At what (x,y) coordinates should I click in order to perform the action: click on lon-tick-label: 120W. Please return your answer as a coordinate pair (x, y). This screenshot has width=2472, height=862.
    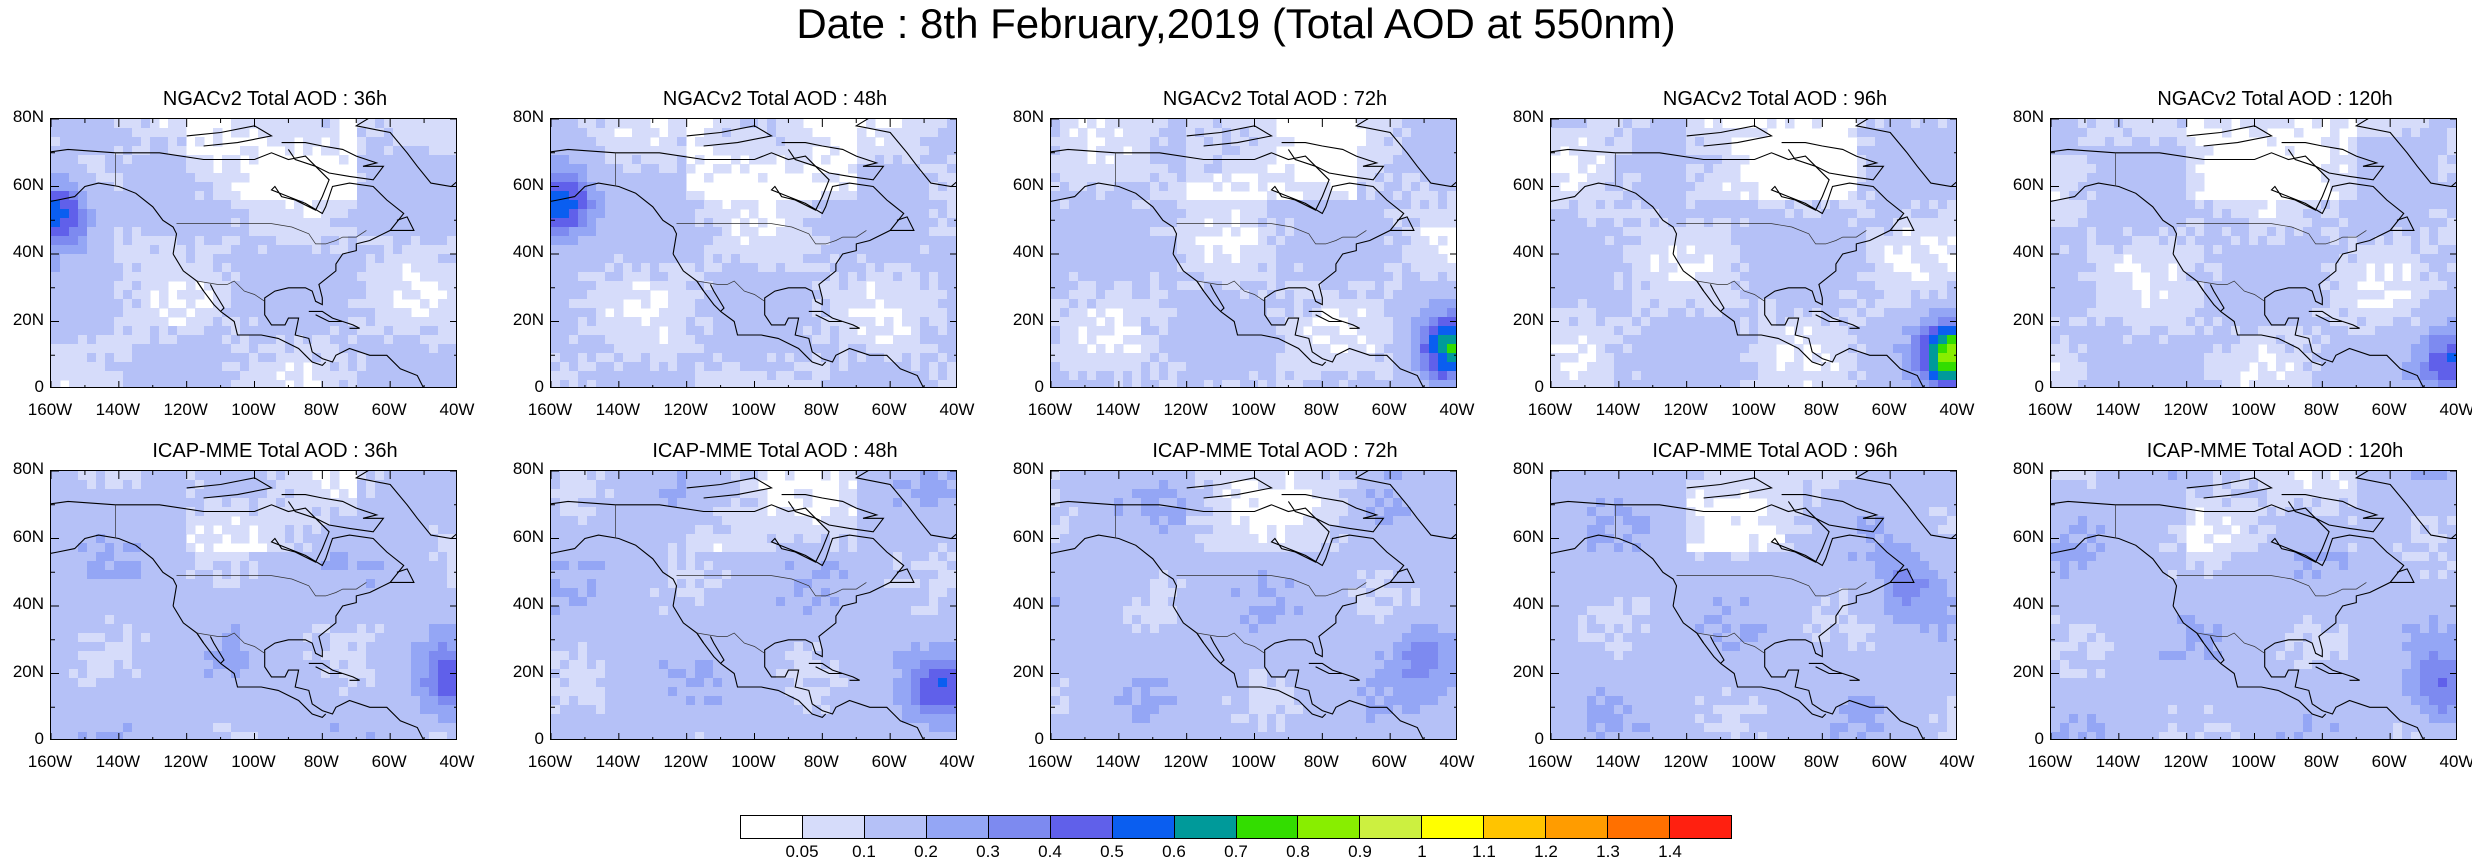
    Looking at the image, I should click on (685, 409).